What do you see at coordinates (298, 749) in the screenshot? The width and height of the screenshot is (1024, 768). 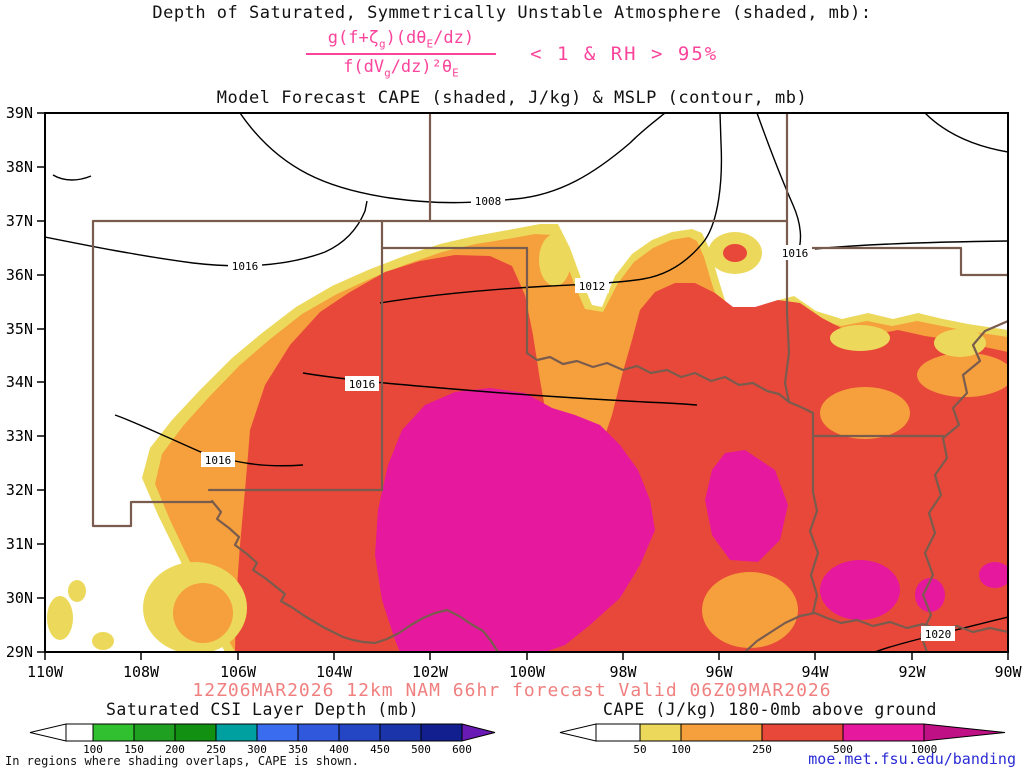 I see `colorbar-tick-label: 350` at bounding box center [298, 749].